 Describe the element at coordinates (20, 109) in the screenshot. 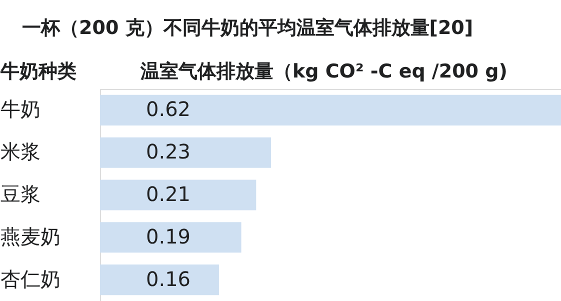

I see `y-tick-label: 牛奶` at that location.